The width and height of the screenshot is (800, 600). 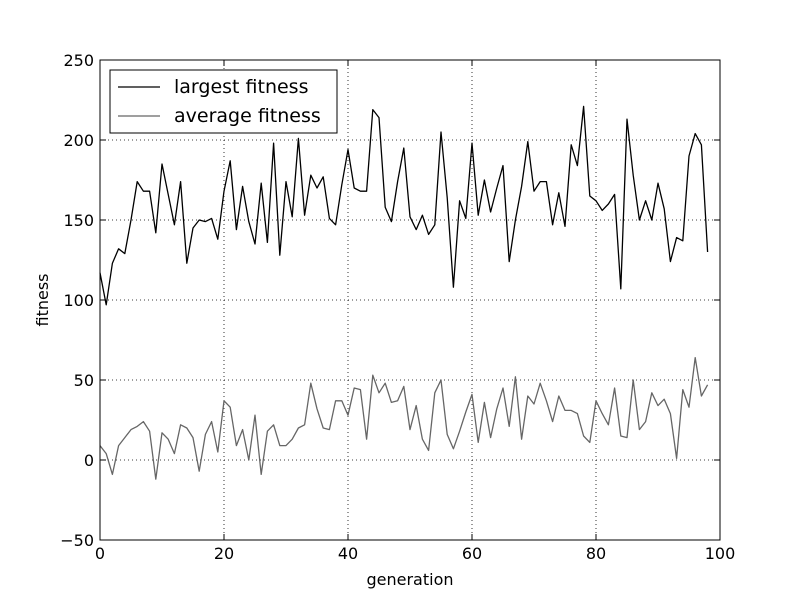 I want to click on x-tick-label-1: 20, so click(x=224, y=553).